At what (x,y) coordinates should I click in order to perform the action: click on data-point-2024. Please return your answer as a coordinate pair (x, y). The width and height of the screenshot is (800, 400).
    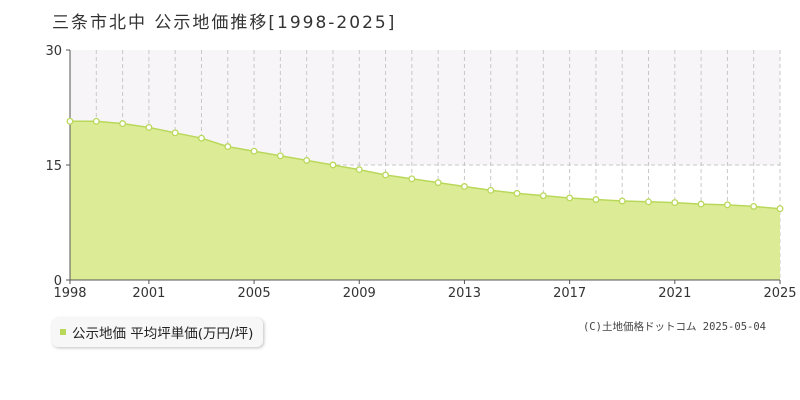
    Looking at the image, I should click on (754, 206).